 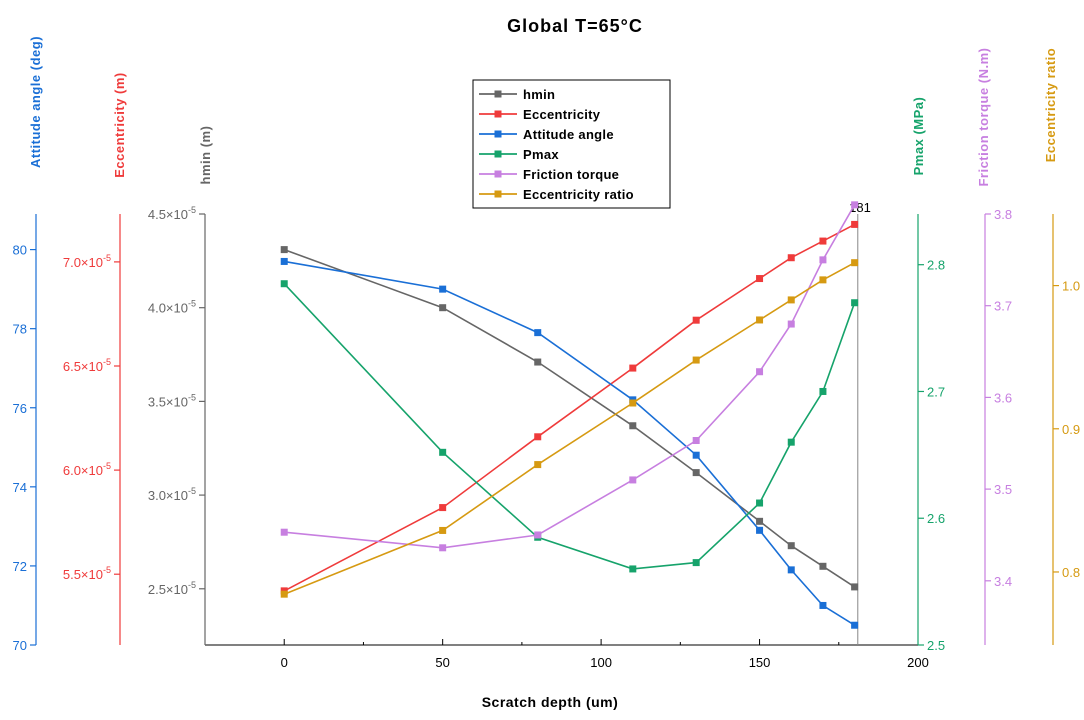 I want to click on axis-tick-label-fric: 3.7, so click(x=1003, y=306).